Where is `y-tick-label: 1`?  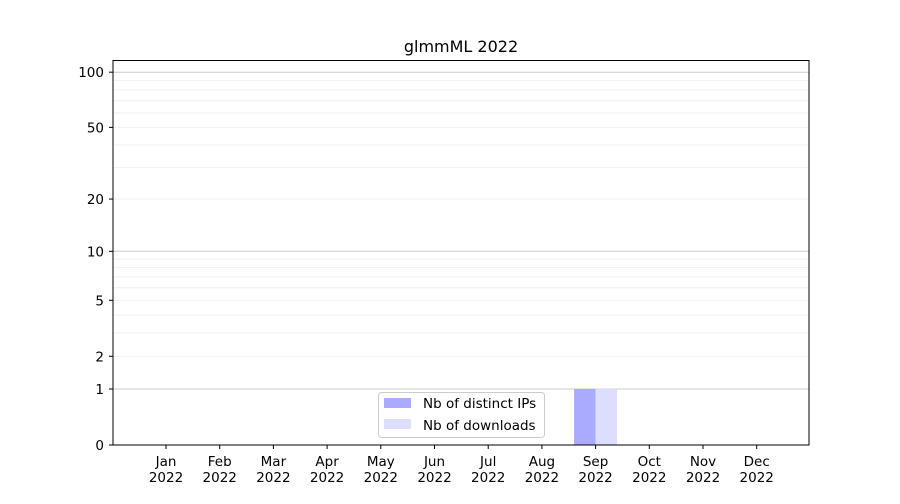 y-tick-label: 1 is located at coordinates (99, 390).